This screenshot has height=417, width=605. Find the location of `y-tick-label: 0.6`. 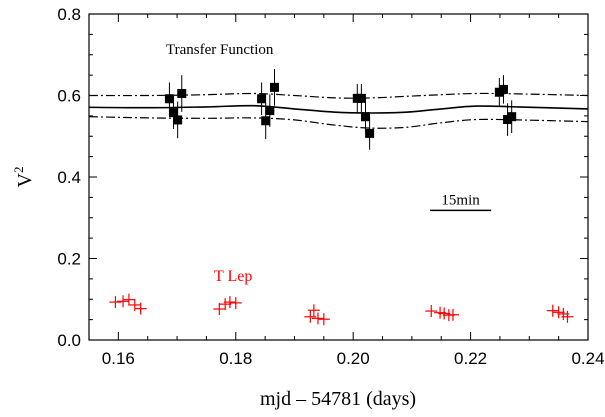

y-tick-label: 0.6 is located at coordinates (69, 96).